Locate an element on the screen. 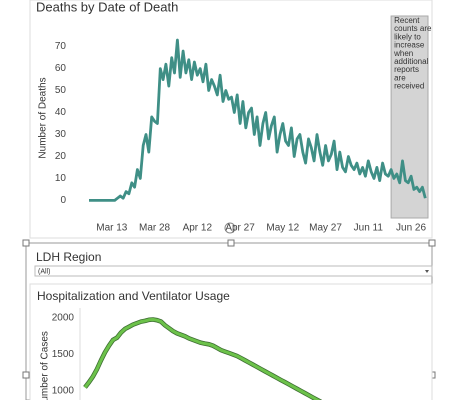  annotation-line: when is located at coordinates (403, 53).